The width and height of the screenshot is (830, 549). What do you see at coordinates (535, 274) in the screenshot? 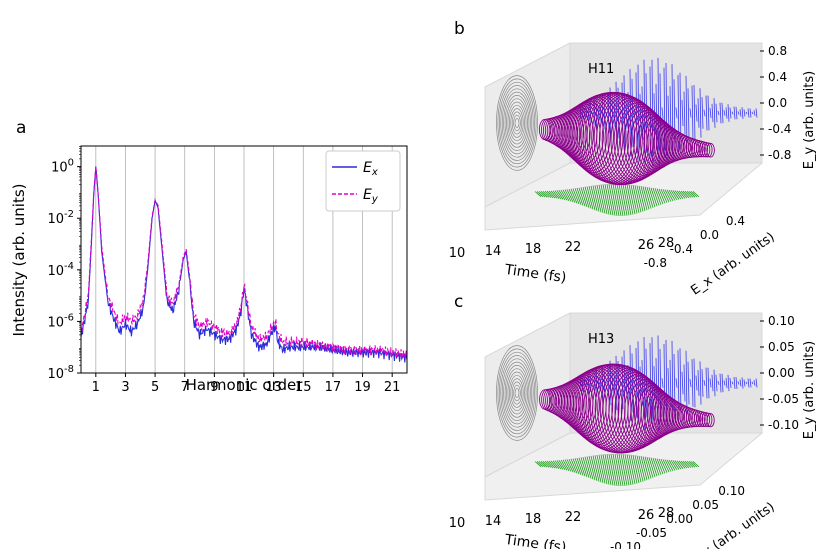
I see `time-axis-label: Time (fs)` at bounding box center [535, 274].